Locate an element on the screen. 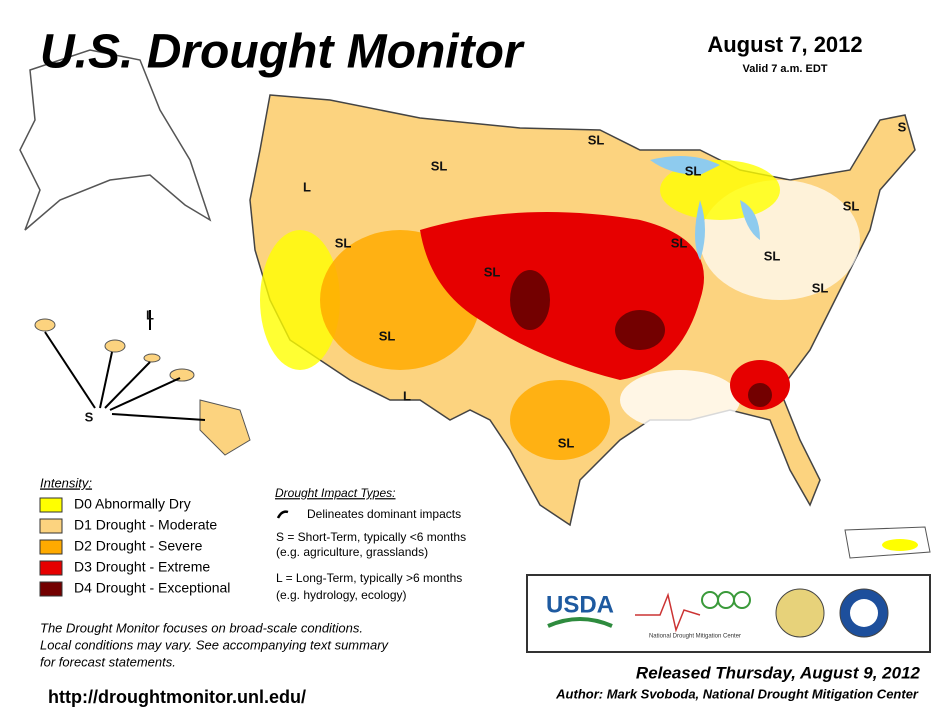  ndmc-logo: National Drought Mitigation Center is located at coordinates (695, 637).